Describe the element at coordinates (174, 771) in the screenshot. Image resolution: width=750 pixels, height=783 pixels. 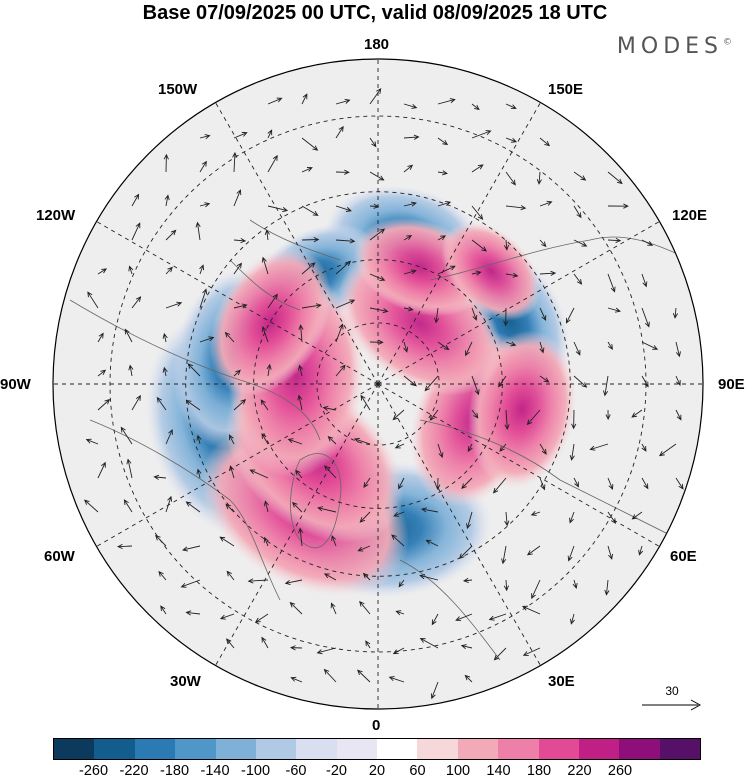
I see `colorbar-label: -180` at that location.